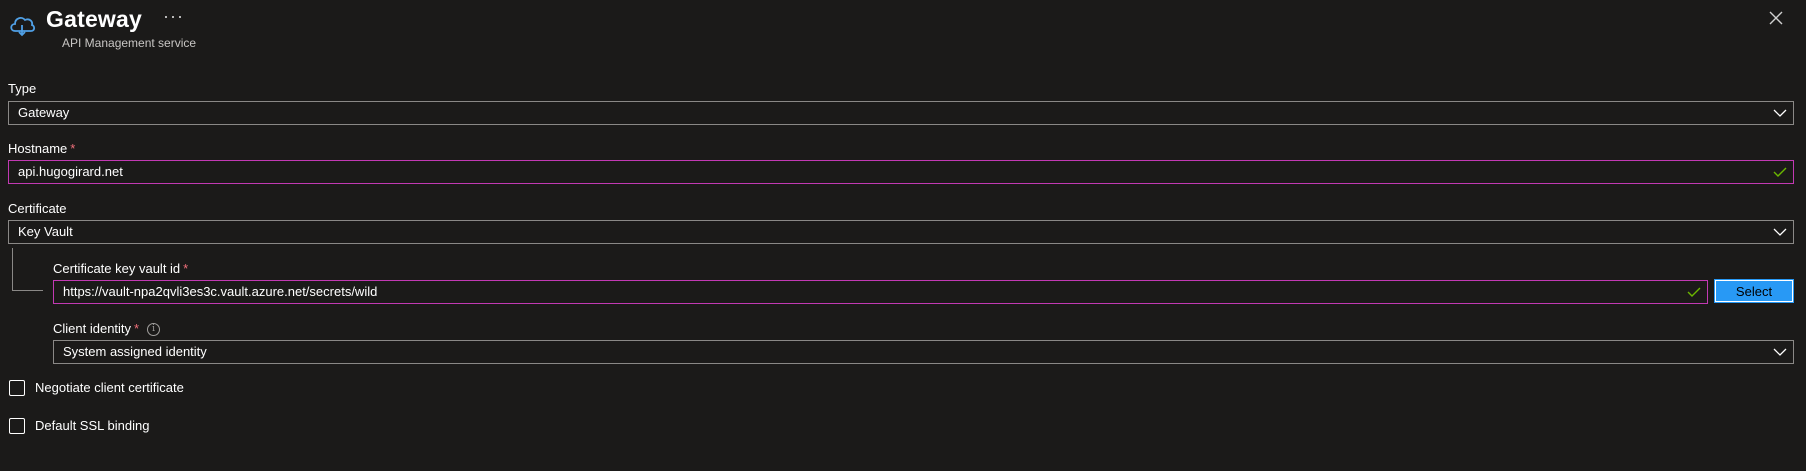  Describe the element at coordinates (109, 387) in the screenshot. I see `negotiate-client-certificate-label: Negotiate client certificate` at that location.